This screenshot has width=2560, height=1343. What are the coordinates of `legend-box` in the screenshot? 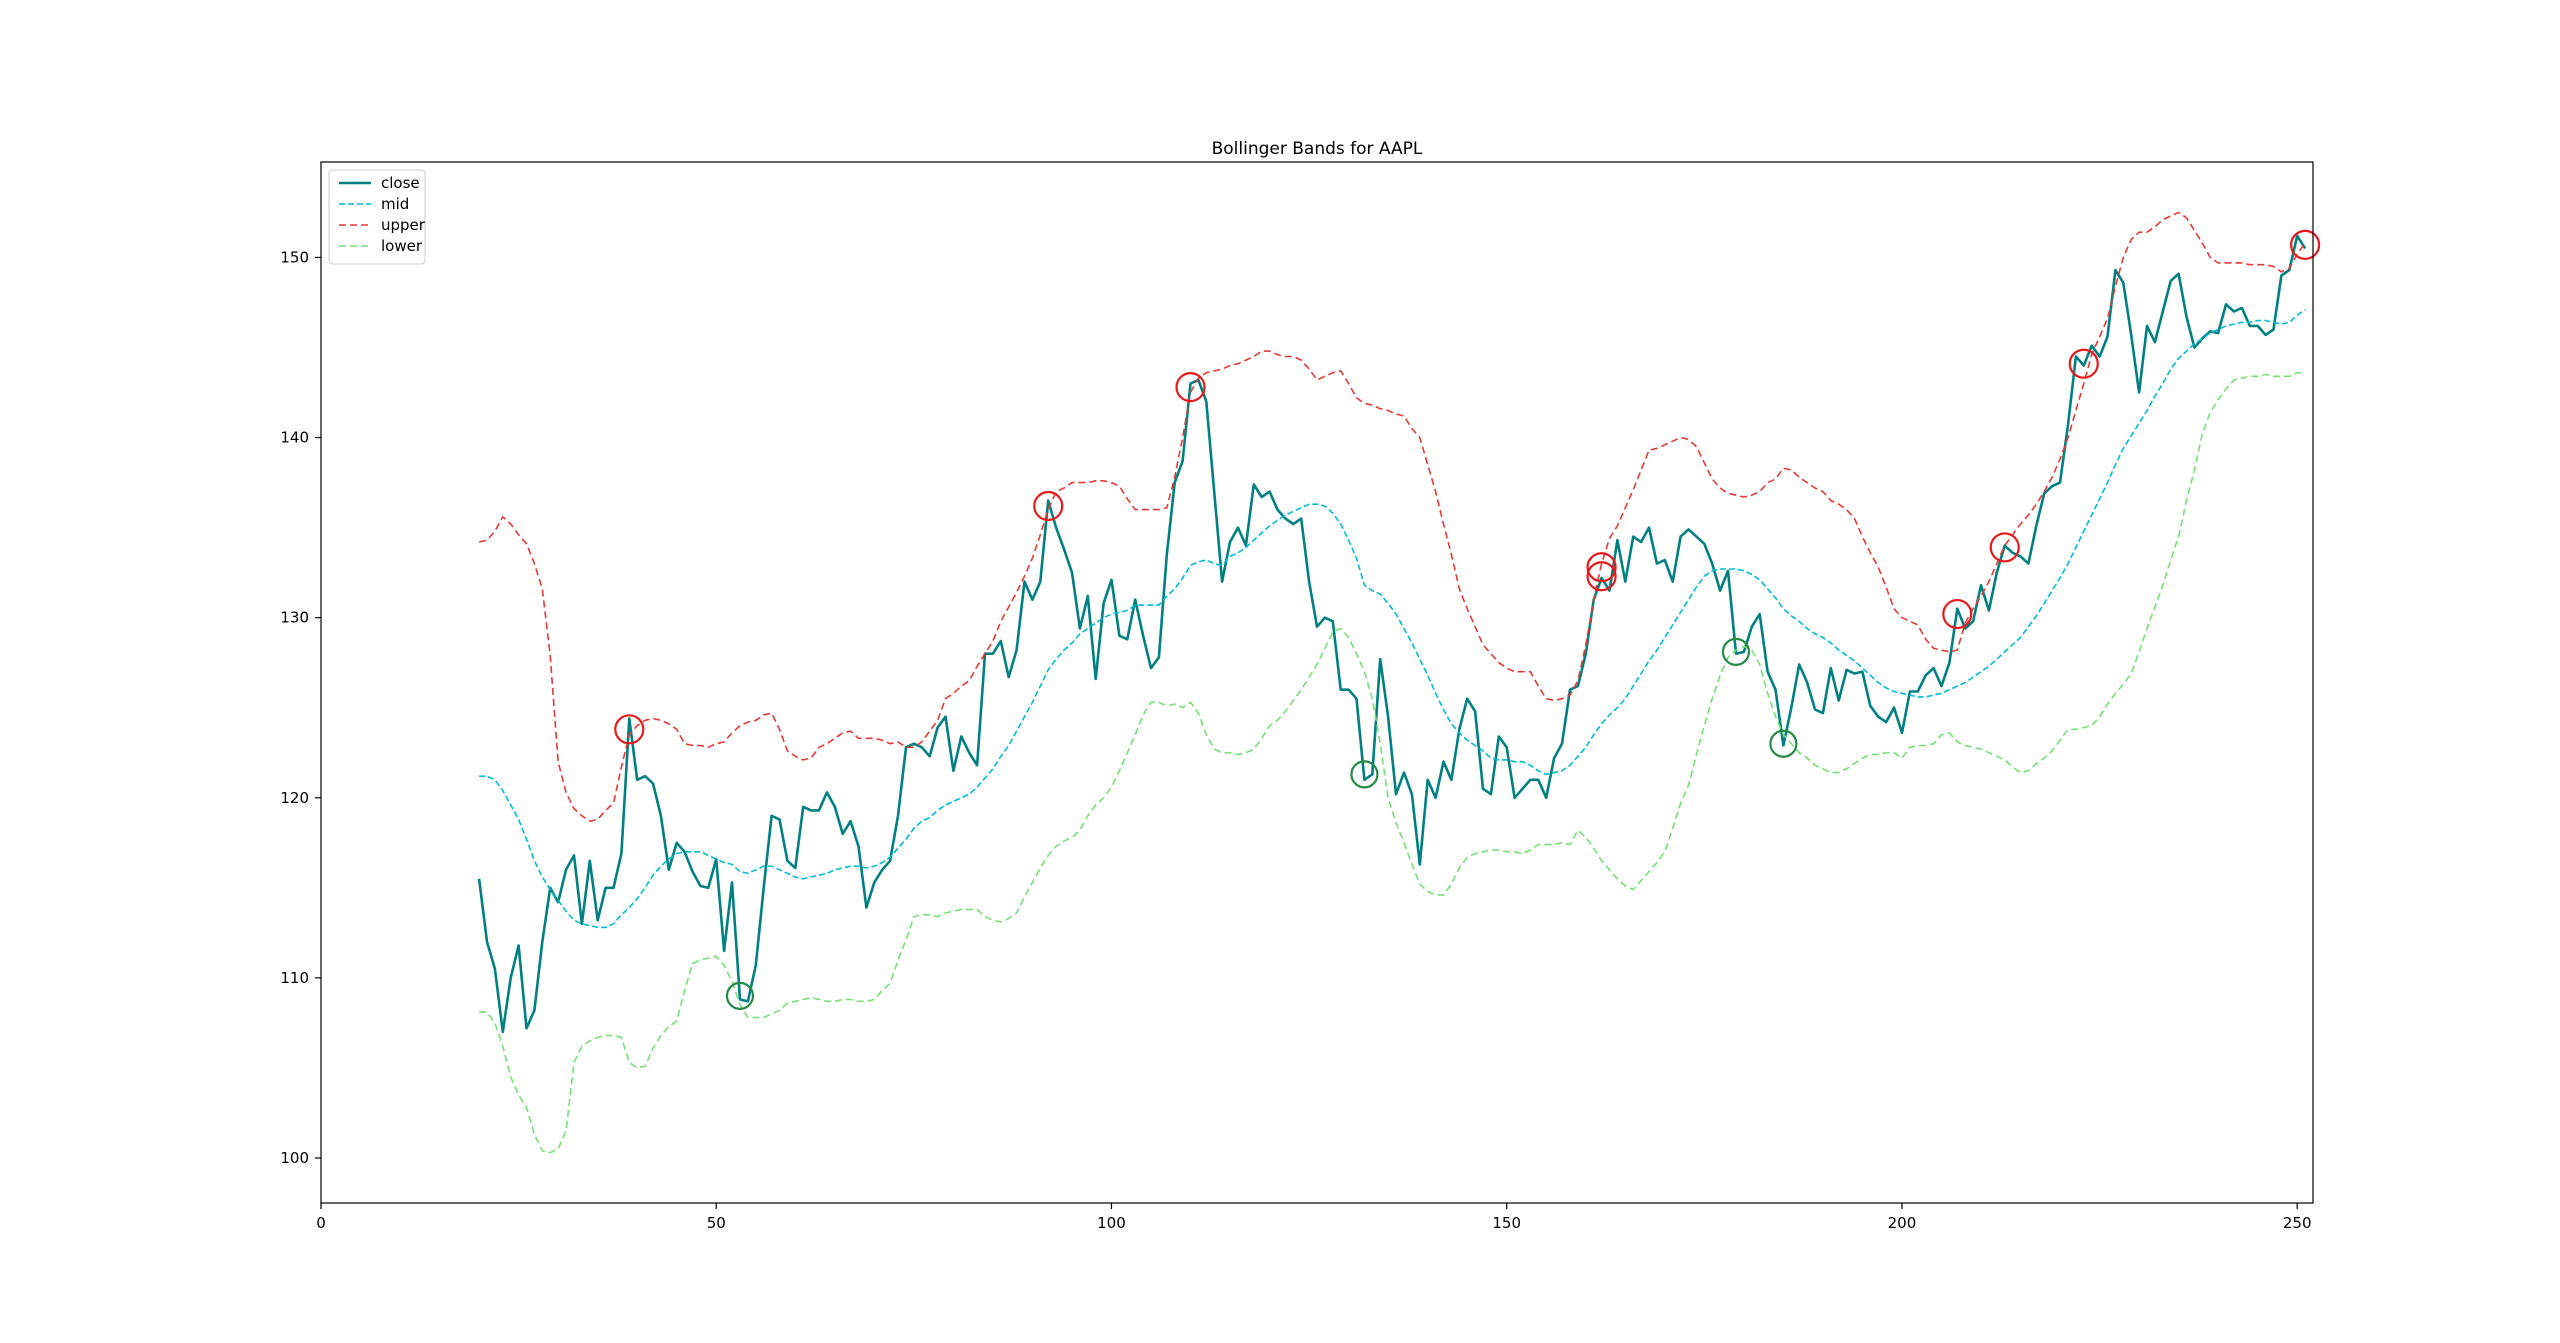 It's located at (377, 217).